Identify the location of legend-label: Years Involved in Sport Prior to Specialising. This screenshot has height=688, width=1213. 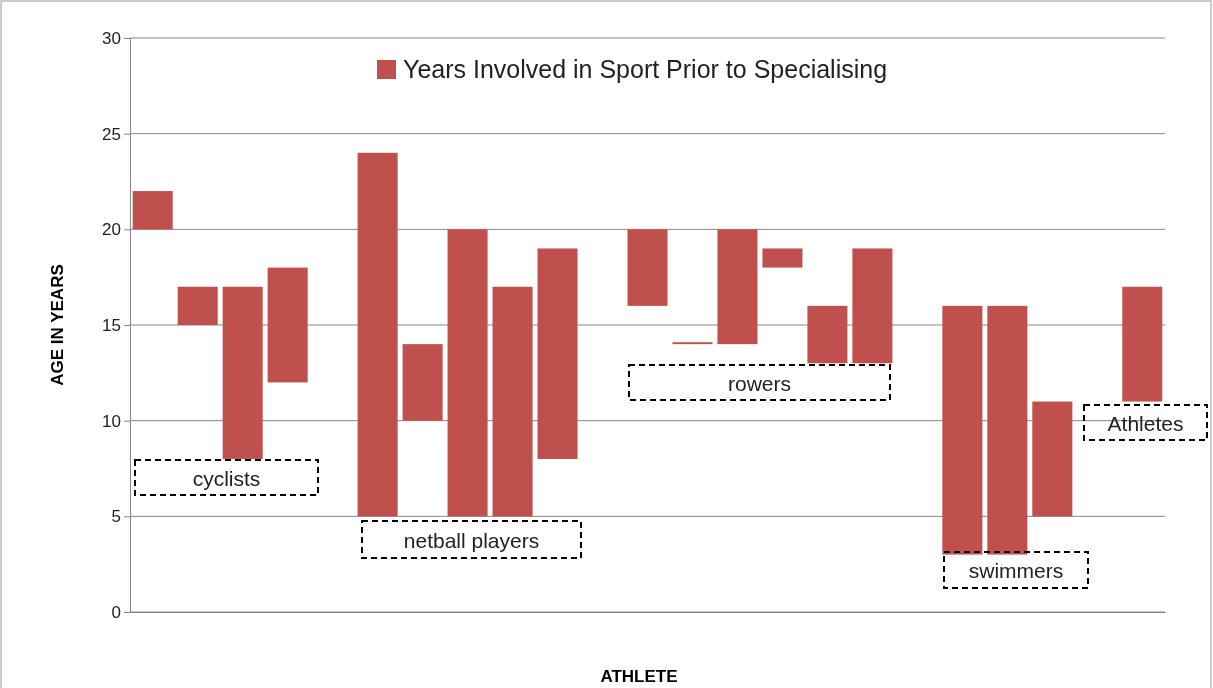
(645, 69).